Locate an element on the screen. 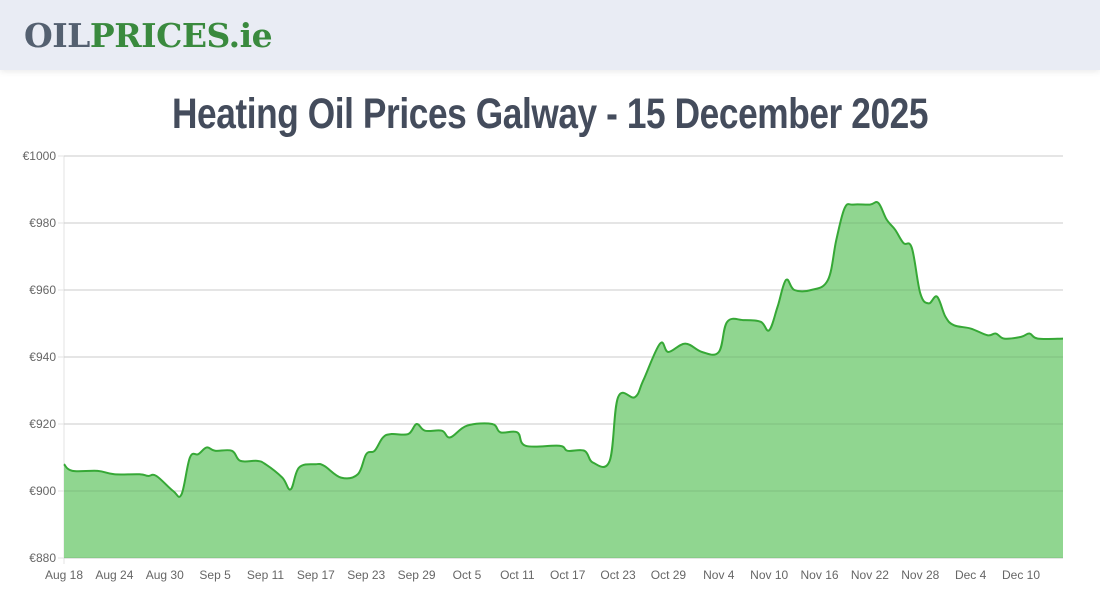 Image resolution: width=1100 pixels, height=600 pixels. y-tick-label: €940 is located at coordinates (42, 357).